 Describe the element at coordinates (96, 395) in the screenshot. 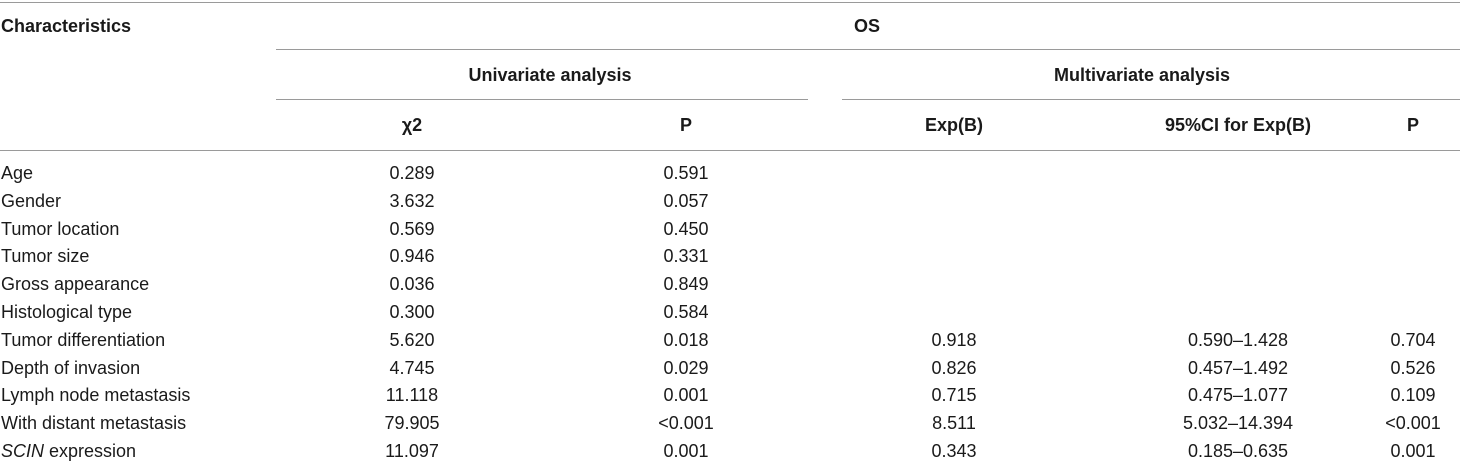

I see `row-label: Lymph node metastasis` at that location.